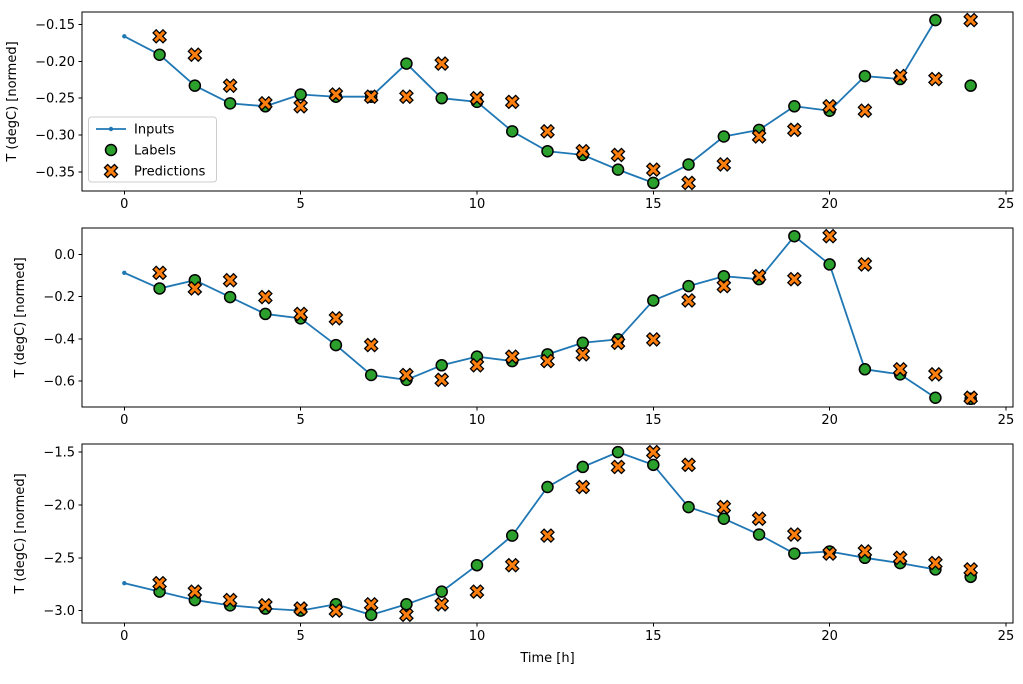 The width and height of the screenshot is (1023, 684). I want to click on y-tick-label: −0.20, so click(55, 62).